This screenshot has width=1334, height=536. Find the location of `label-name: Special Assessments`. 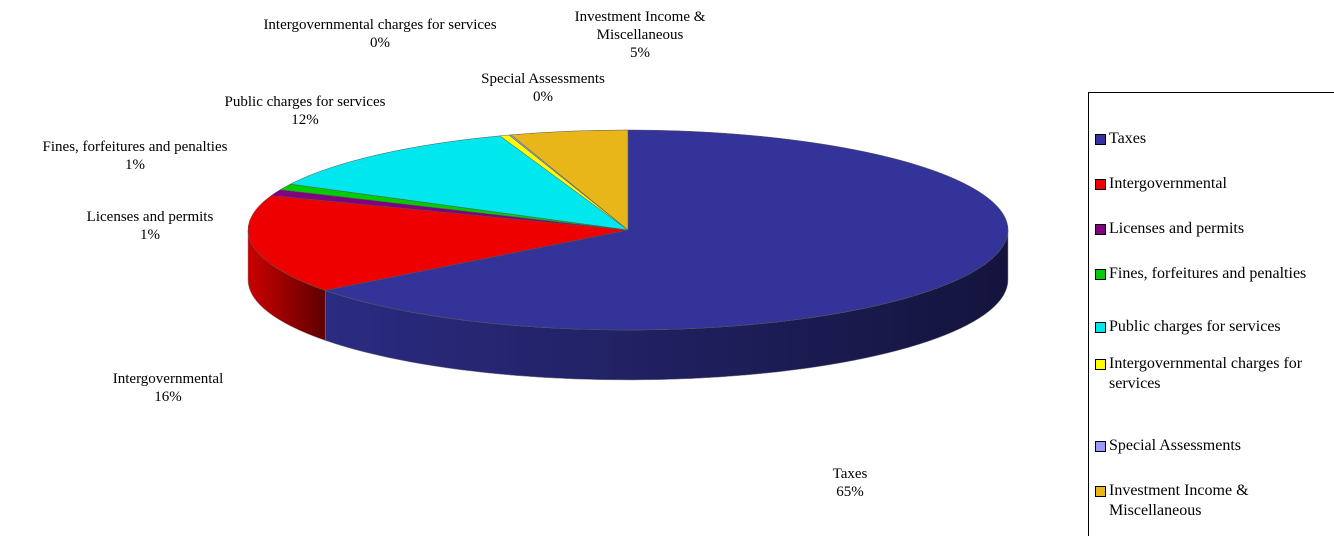

label-name: Special Assessments is located at coordinates (543, 79).